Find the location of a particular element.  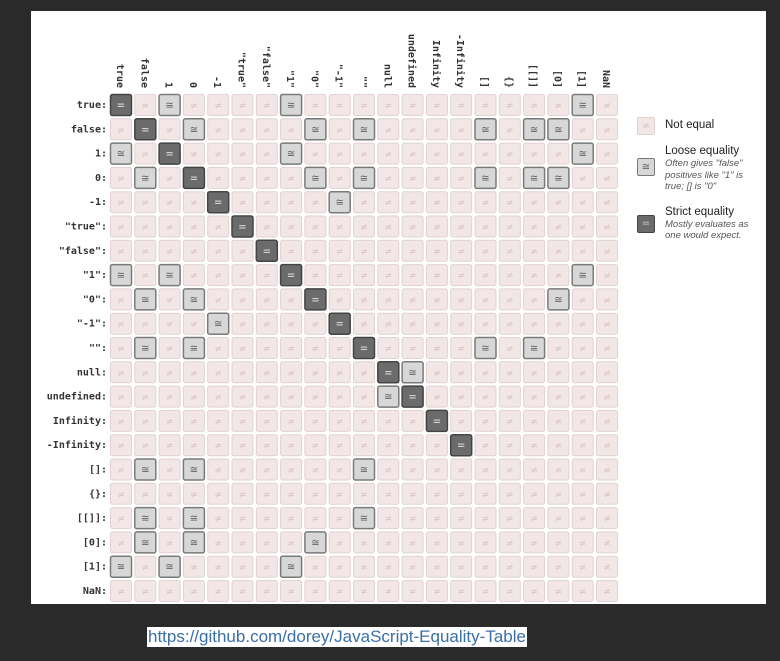

row-label-18: [0]: is located at coordinates (95, 542).